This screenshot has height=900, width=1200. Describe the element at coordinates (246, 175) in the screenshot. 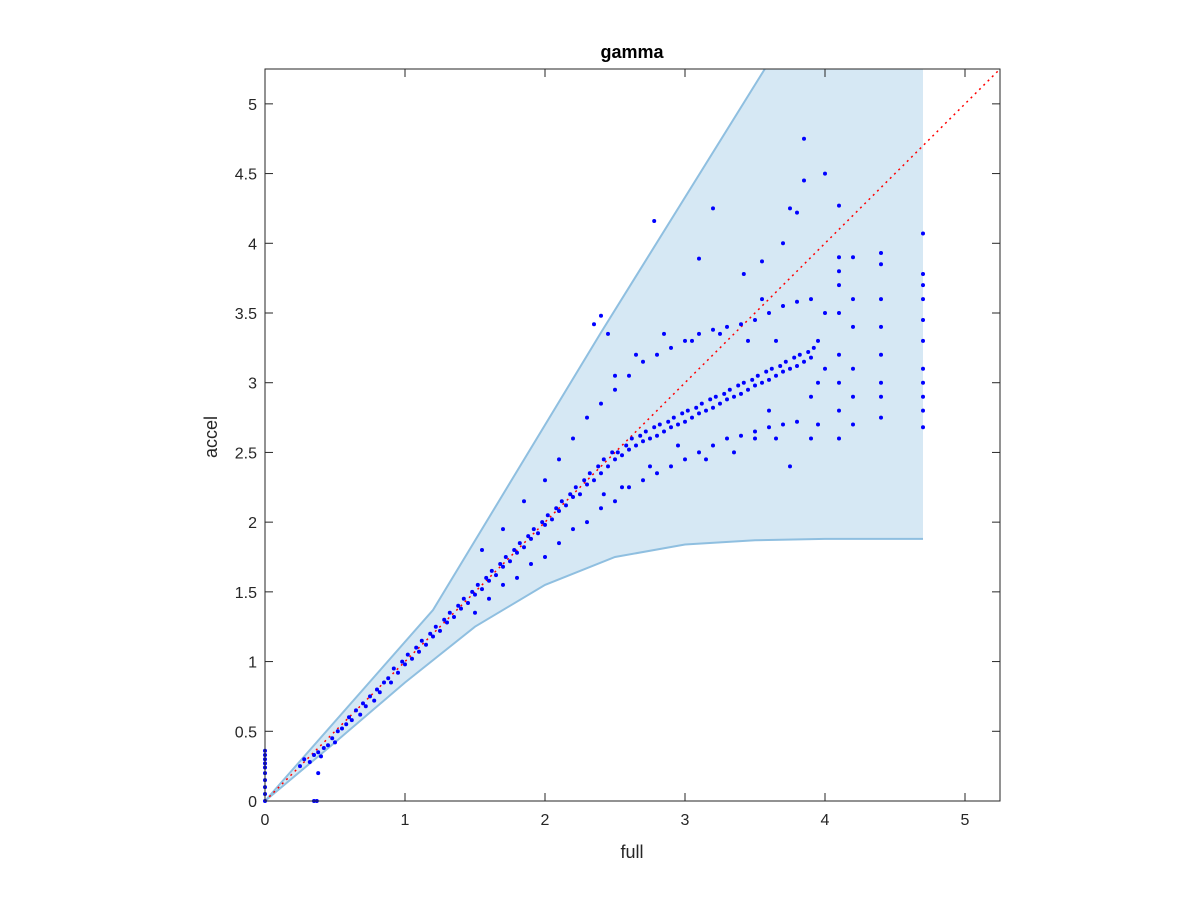

I see `y-tick-label: 4.5` at that location.